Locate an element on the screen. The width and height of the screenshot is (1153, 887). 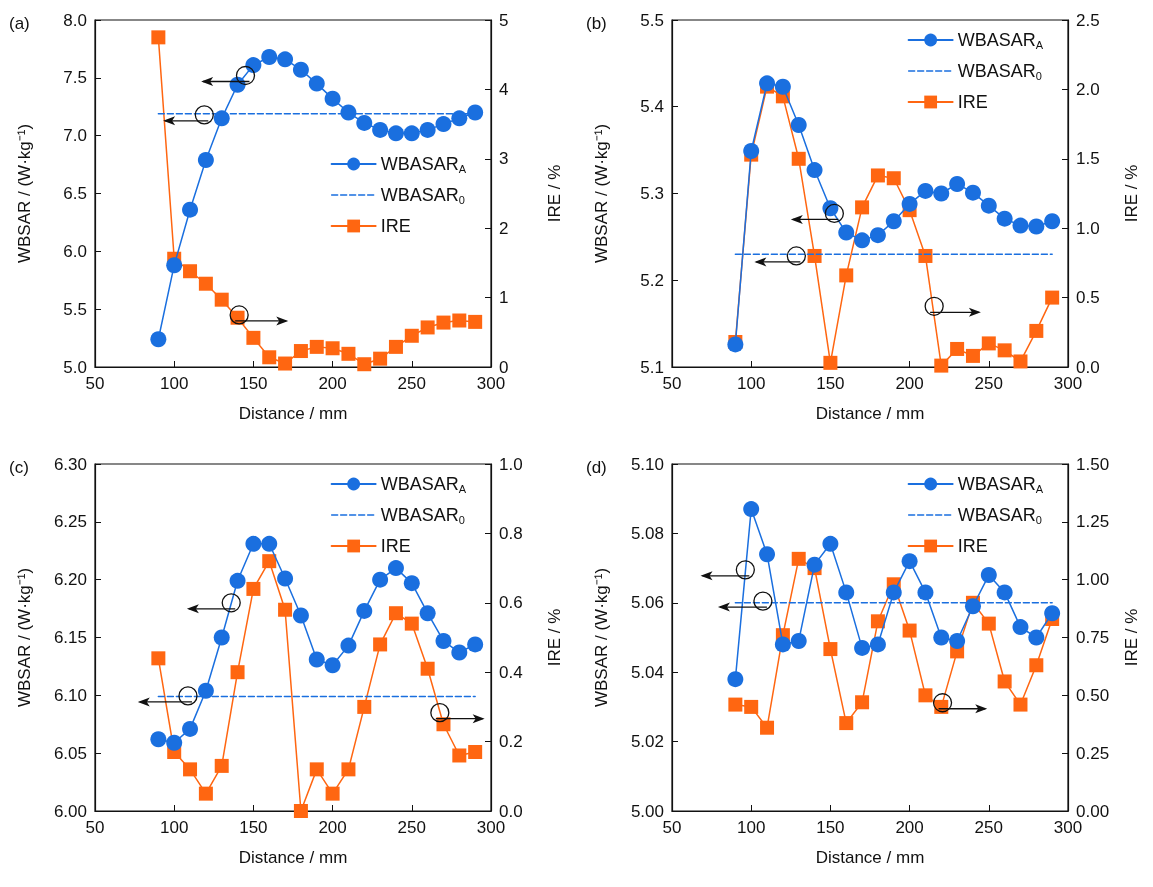
y2-tick-label: 1.25 is located at coordinates (1093, 522).